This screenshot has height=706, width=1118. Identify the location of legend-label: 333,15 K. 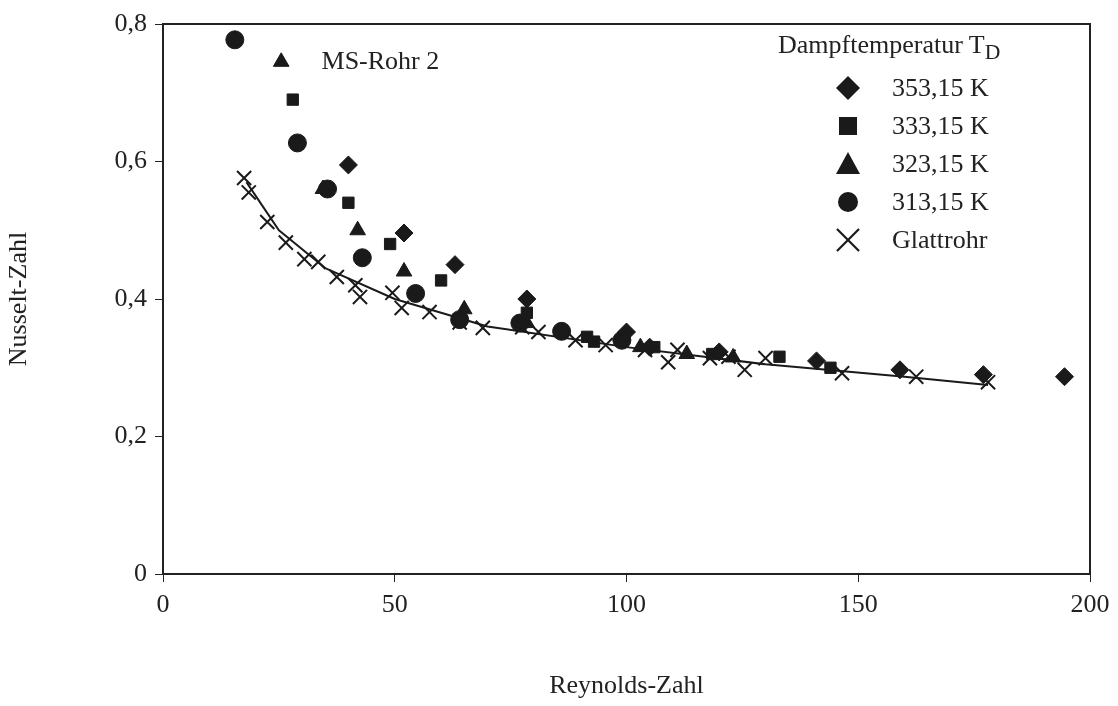
(940, 126).